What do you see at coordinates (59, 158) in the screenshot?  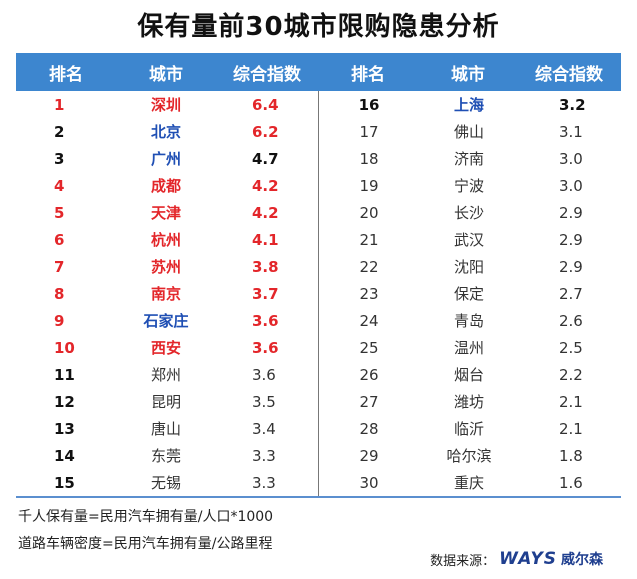 I see `rank-cell: 3` at bounding box center [59, 158].